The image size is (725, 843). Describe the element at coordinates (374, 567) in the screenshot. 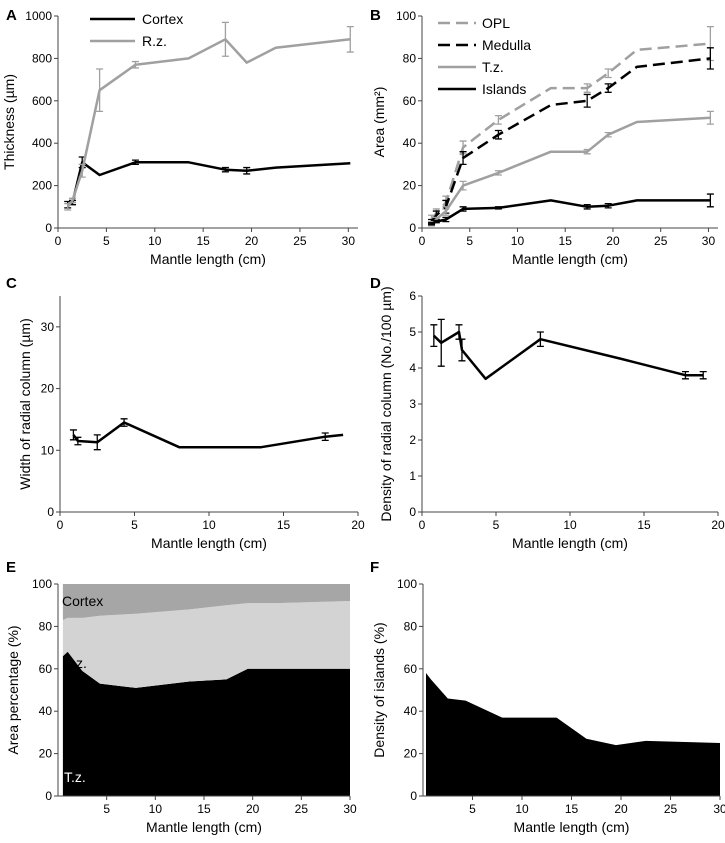

I see `panel-label-f: F` at that location.